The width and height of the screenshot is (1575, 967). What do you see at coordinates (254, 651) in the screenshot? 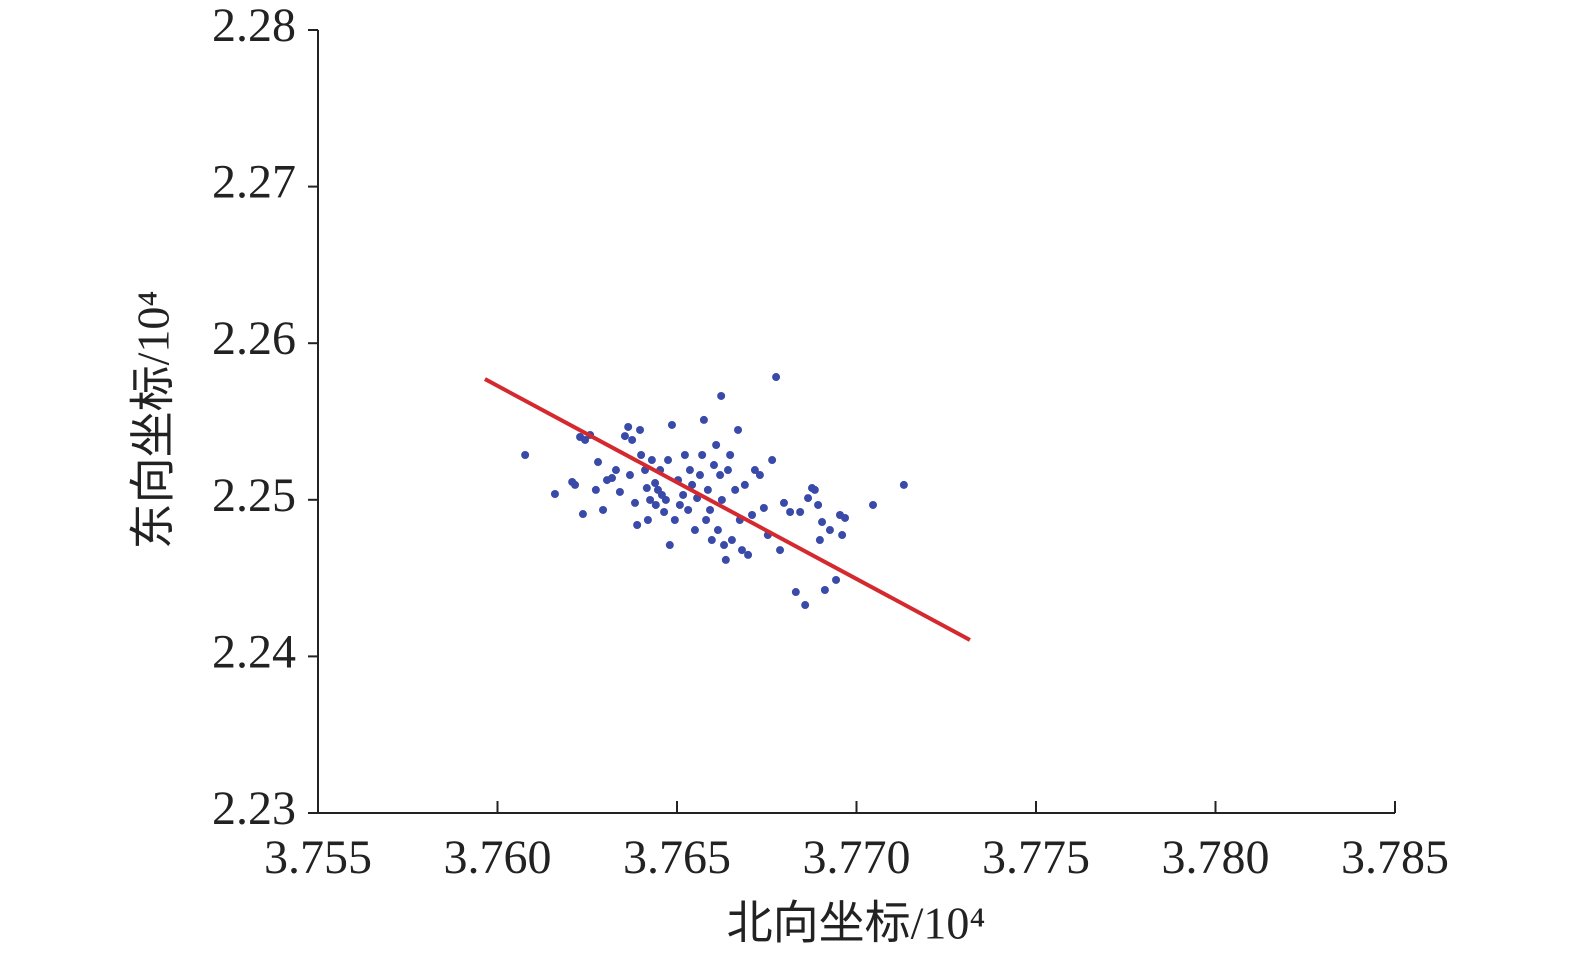
I see `y-tick-label: 2.24` at bounding box center [254, 651].